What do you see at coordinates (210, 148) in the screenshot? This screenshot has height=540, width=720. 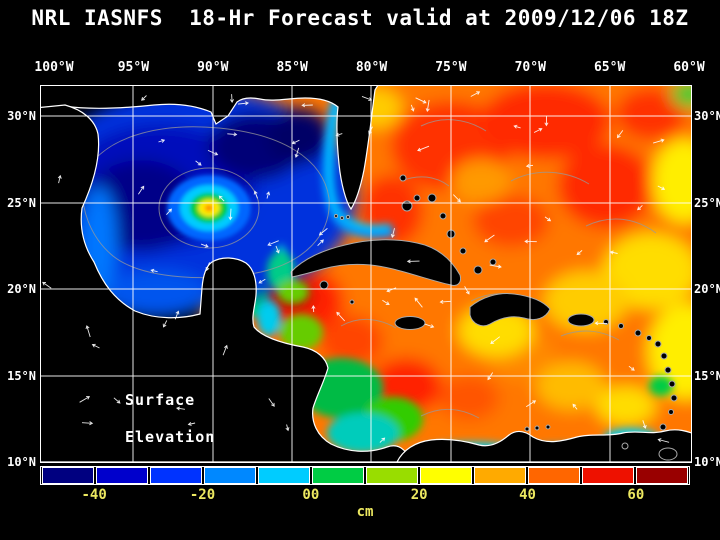 I see `land-north-america` at bounding box center [210, 148].